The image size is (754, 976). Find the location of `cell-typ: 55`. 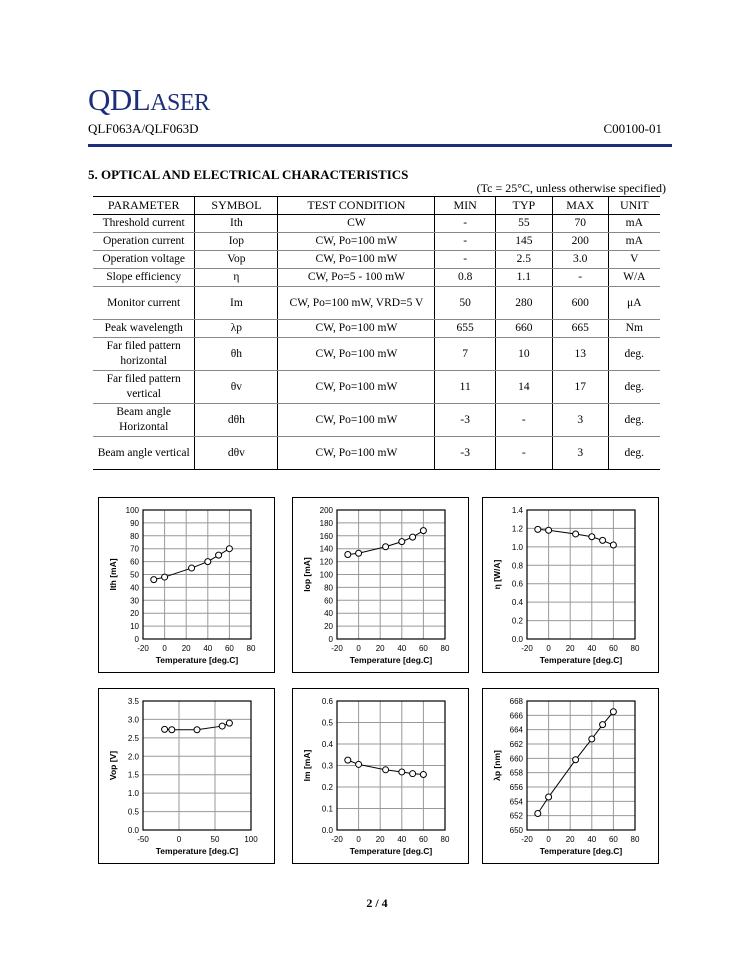

cell-typ: 55 is located at coordinates (523, 223).